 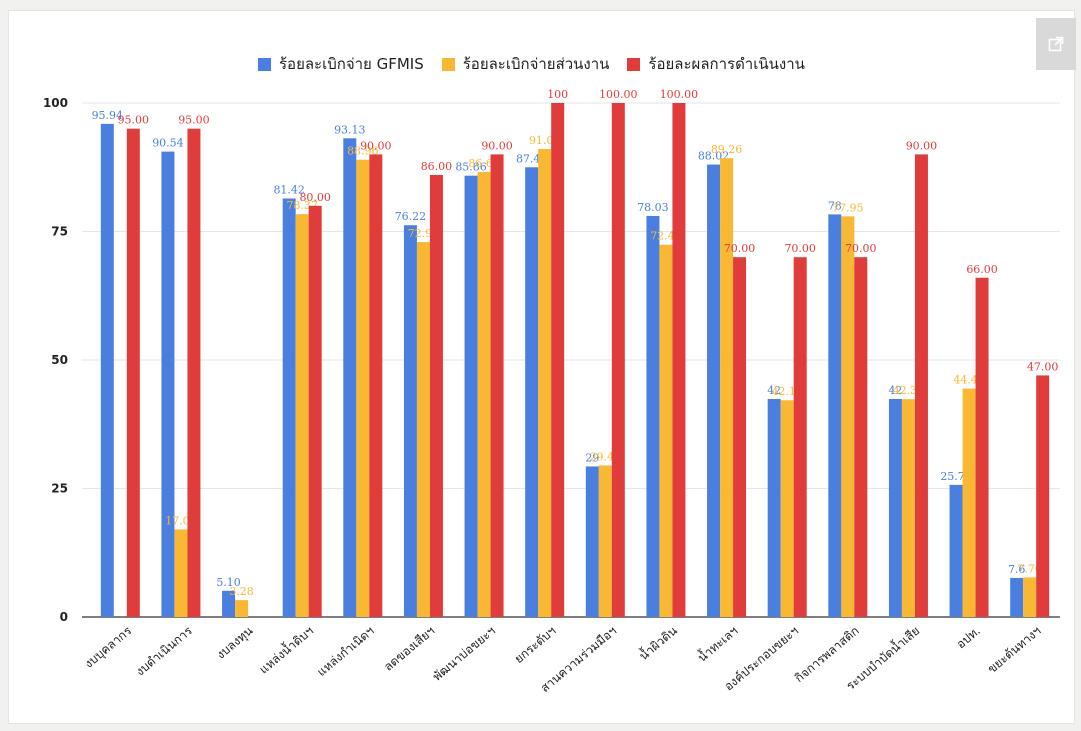 What do you see at coordinates (1014, 650) in the screenshot?
I see `x-tick-label: ขยะต้นทางฯ` at bounding box center [1014, 650].